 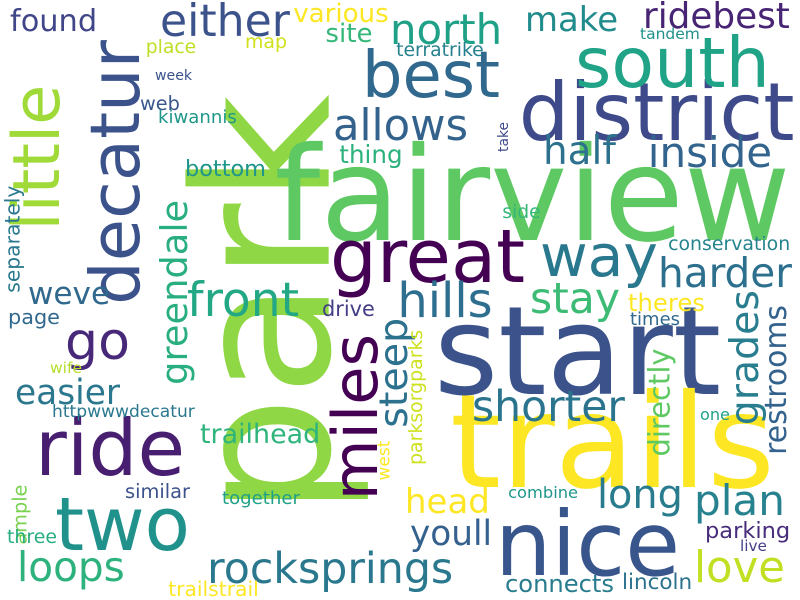 I want to click on word-trailstrail: trailstrail, so click(x=213, y=588).